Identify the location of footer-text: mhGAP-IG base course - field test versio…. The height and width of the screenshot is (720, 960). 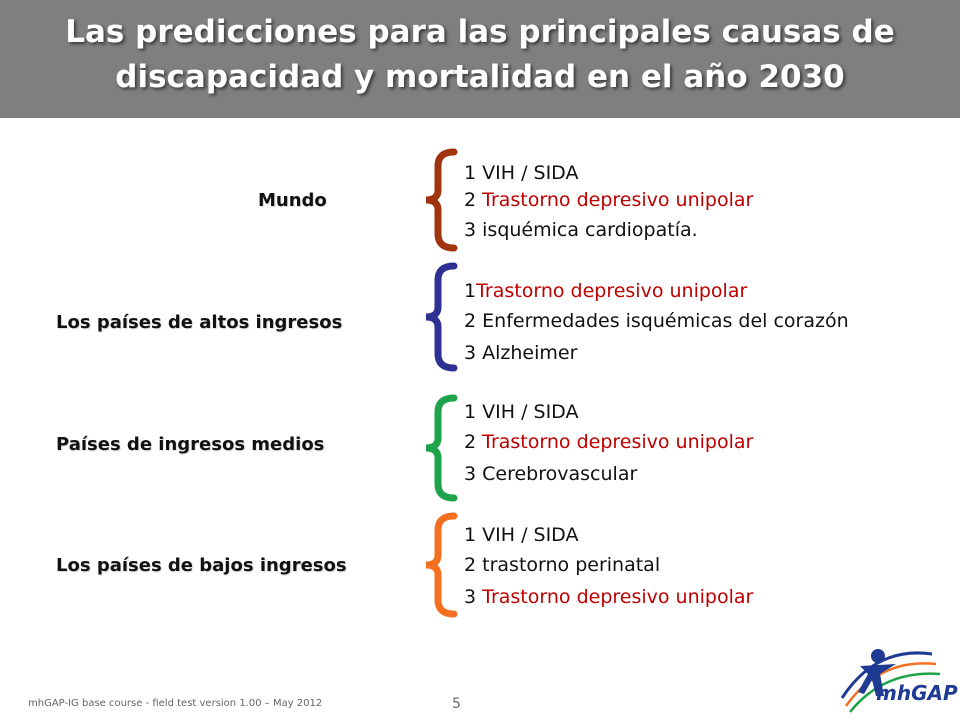
(175, 703).